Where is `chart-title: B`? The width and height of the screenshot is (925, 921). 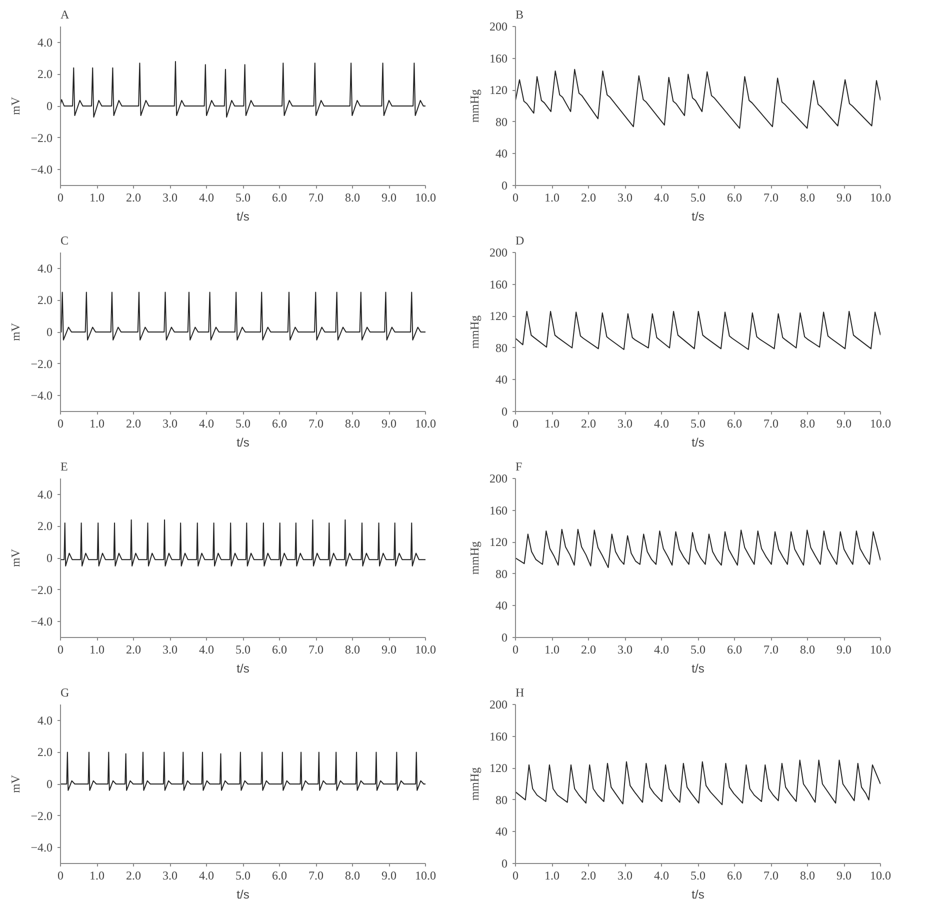 chart-title: B is located at coordinates (520, 15).